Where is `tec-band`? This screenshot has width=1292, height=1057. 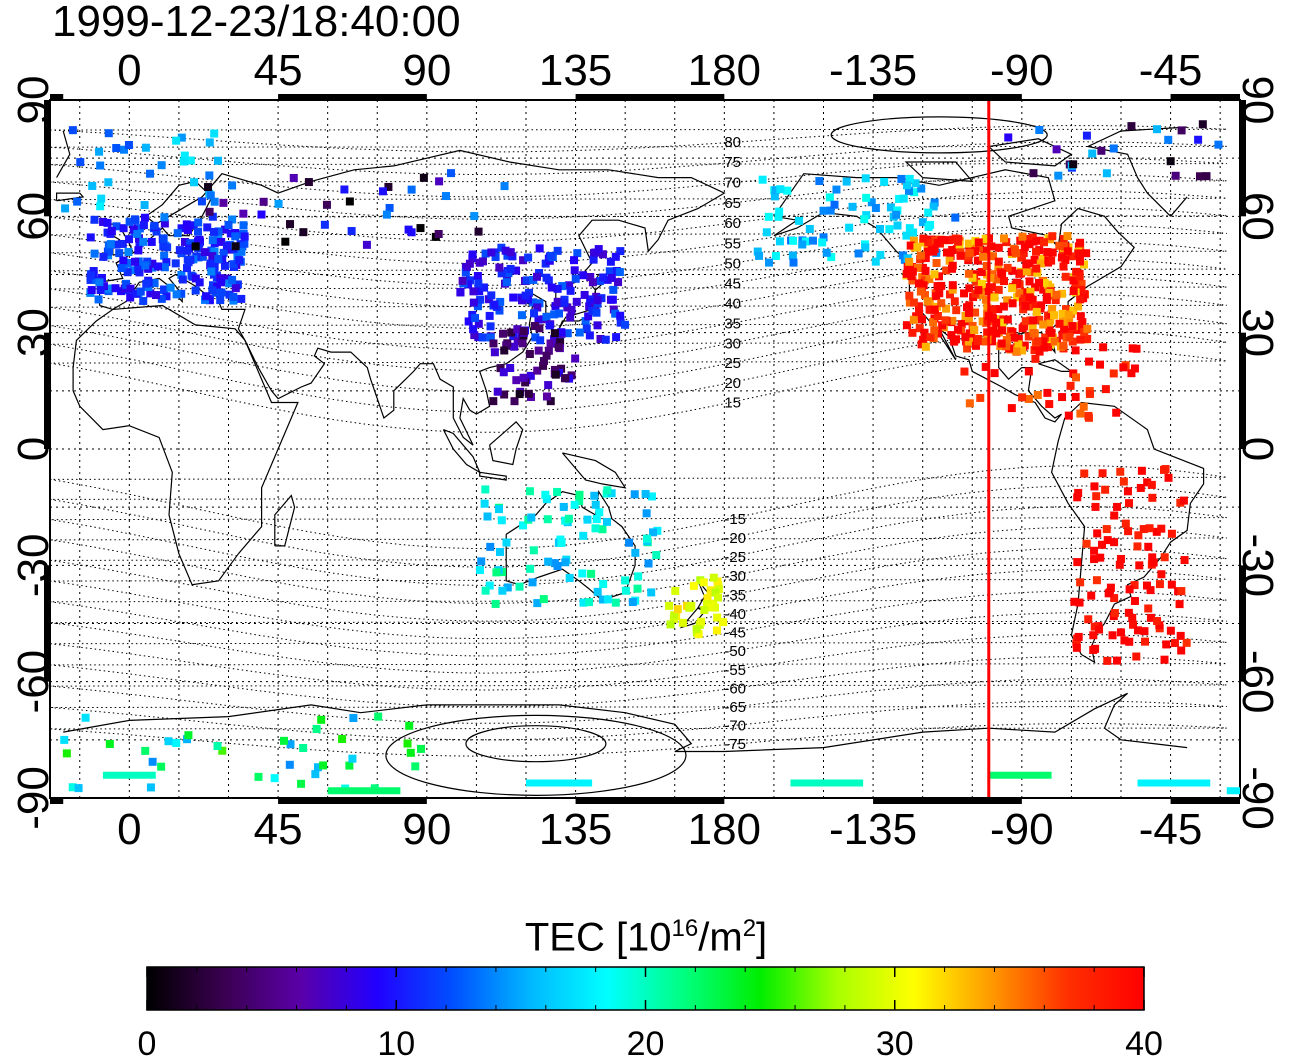
tec-band is located at coordinates (1233, 791).